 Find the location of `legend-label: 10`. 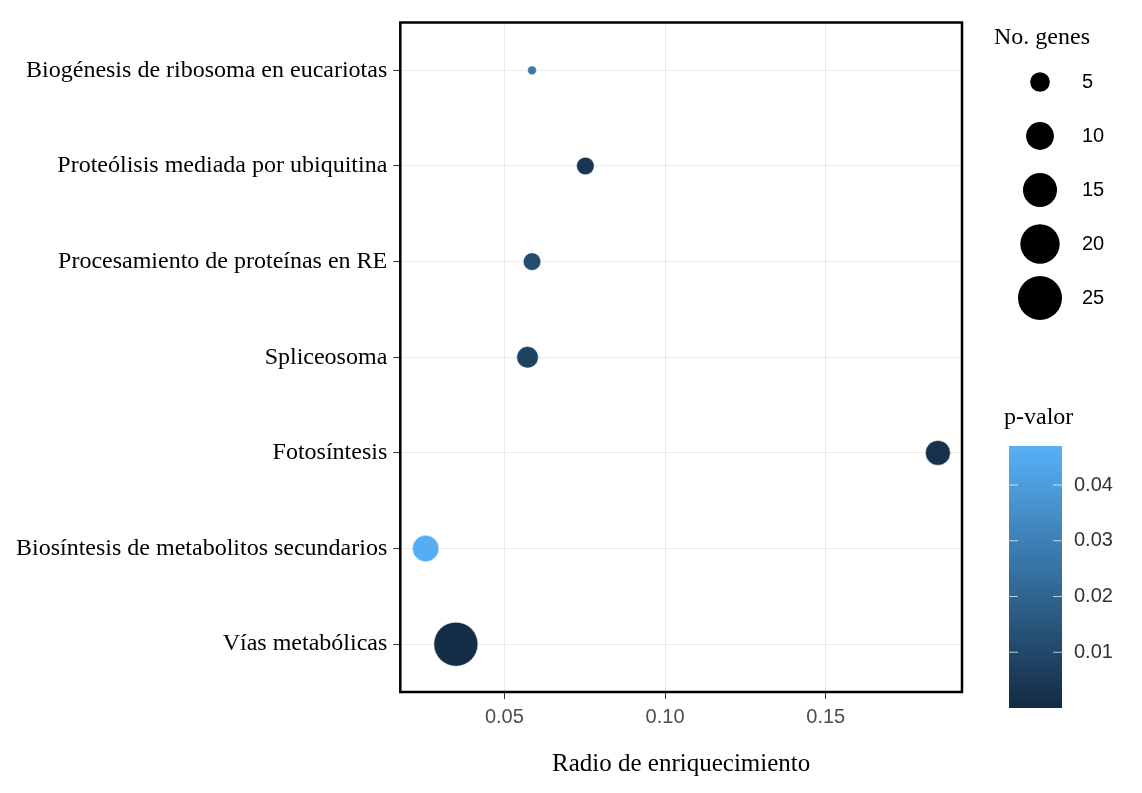

legend-label: 10 is located at coordinates (1093, 134).